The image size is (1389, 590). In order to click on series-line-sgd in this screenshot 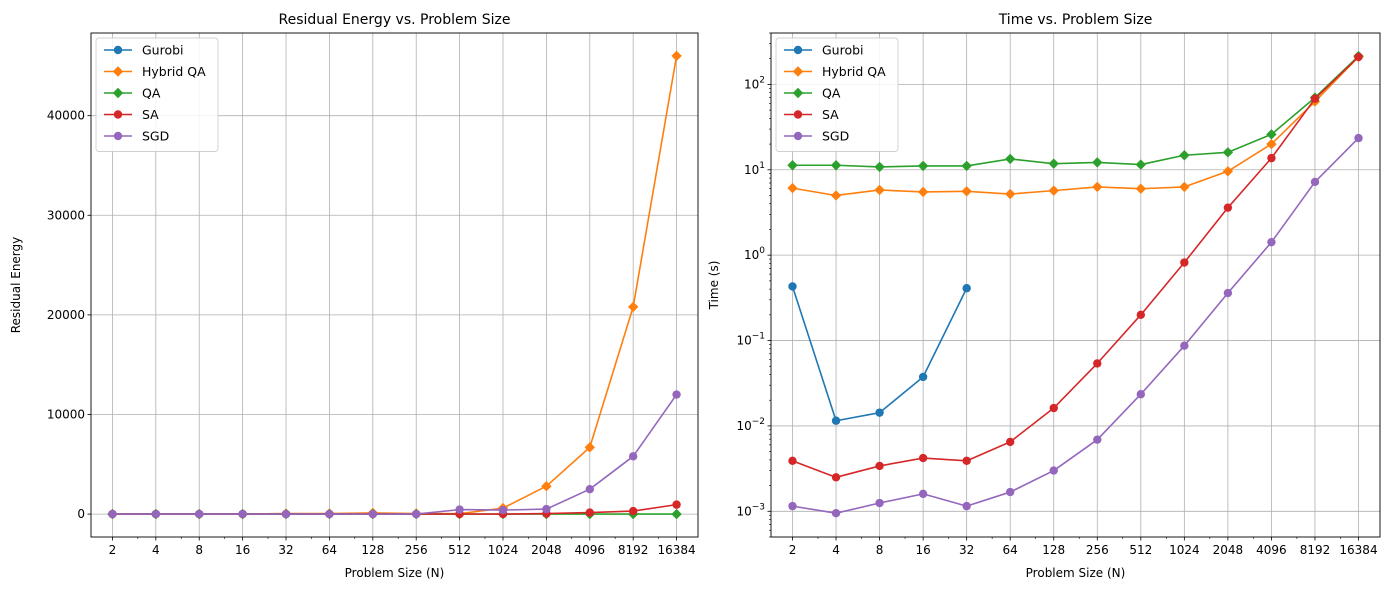, I will do `click(395, 454)`.